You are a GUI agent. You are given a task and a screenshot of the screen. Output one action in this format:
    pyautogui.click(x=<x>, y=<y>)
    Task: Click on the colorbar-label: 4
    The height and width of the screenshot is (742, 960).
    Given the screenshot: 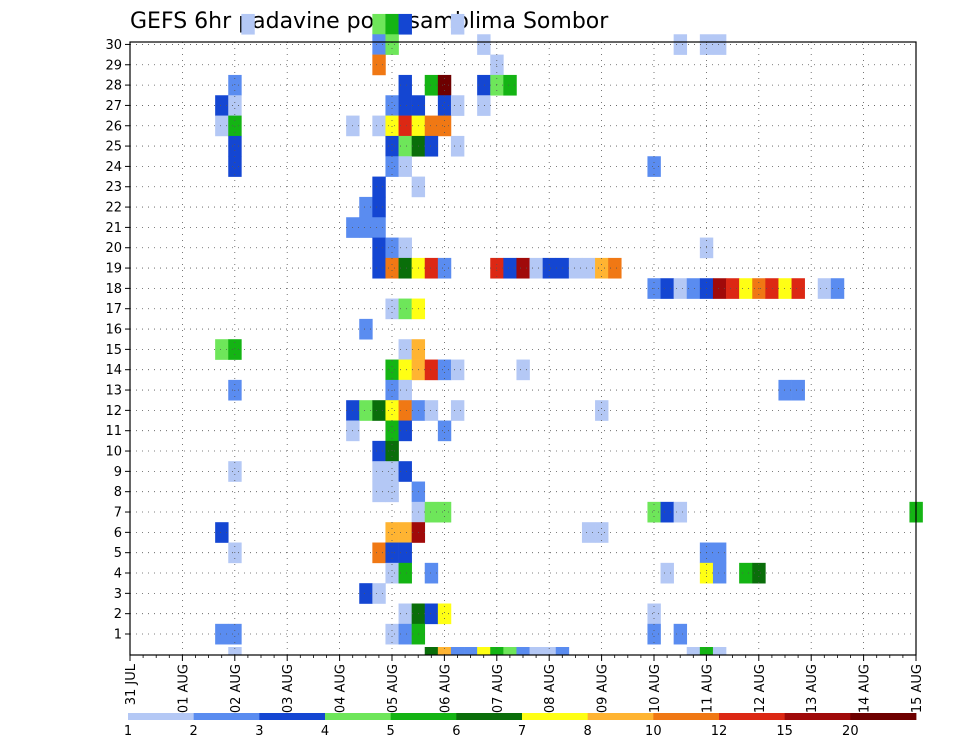 What is the action you would take?
    pyautogui.click(x=325, y=731)
    